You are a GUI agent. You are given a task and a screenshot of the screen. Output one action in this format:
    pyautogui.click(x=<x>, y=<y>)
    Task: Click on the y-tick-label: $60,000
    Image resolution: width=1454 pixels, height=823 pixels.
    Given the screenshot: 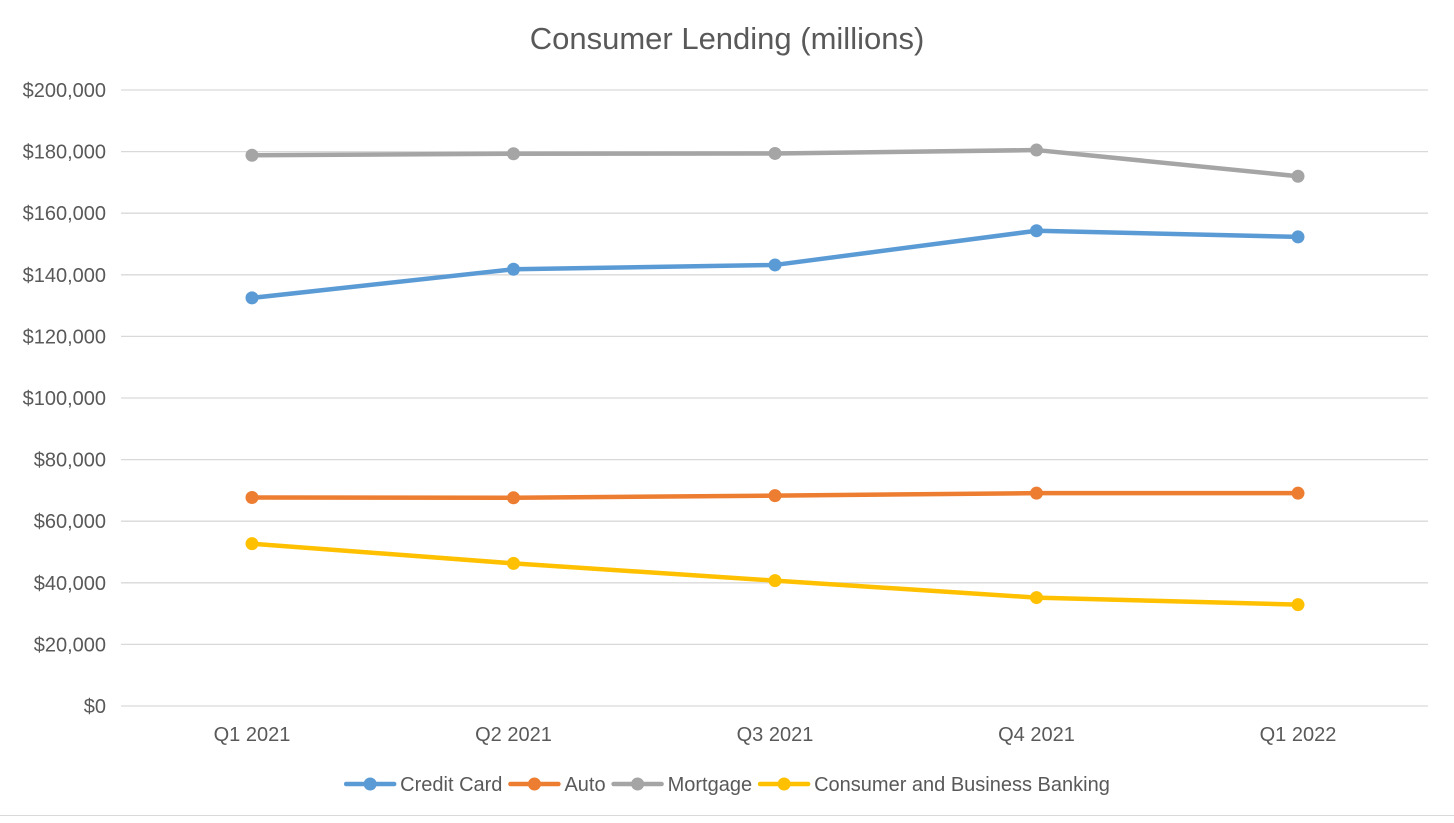 What is the action you would take?
    pyautogui.click(x=70, y=522)
    